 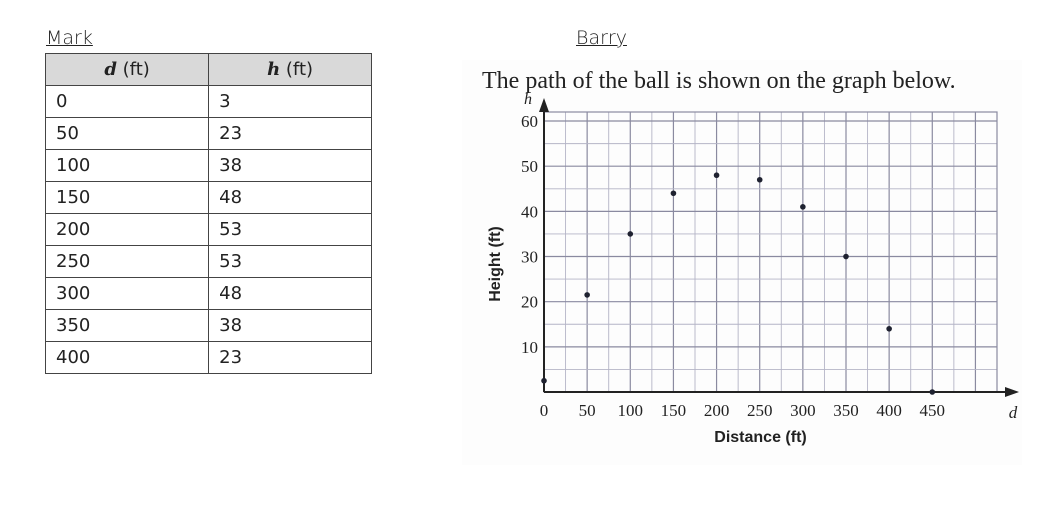 I want to click on y-axis-title: Height (ft), so click(x=495, y=264).